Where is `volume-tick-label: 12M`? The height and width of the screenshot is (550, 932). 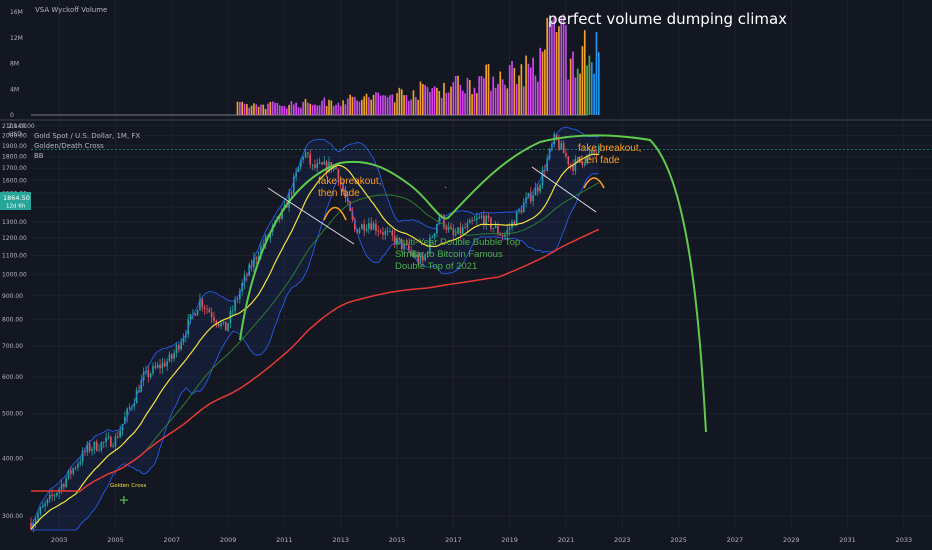
volume-tick-label: 12M is located at coordinates (16, 38).